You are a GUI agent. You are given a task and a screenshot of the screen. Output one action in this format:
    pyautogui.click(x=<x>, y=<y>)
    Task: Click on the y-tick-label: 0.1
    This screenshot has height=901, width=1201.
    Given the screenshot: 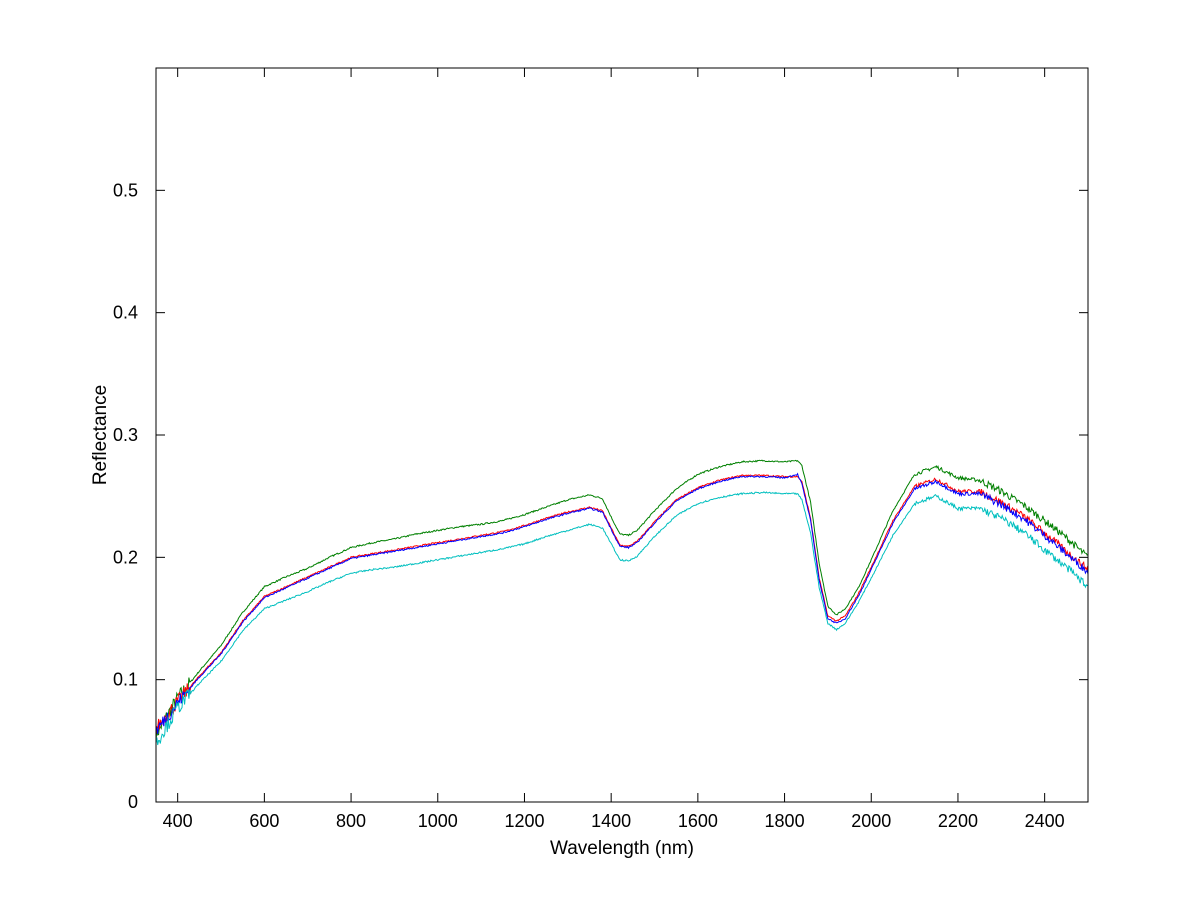 What is the action you would take?
    pyautogui.click(x=125, y=680)
    